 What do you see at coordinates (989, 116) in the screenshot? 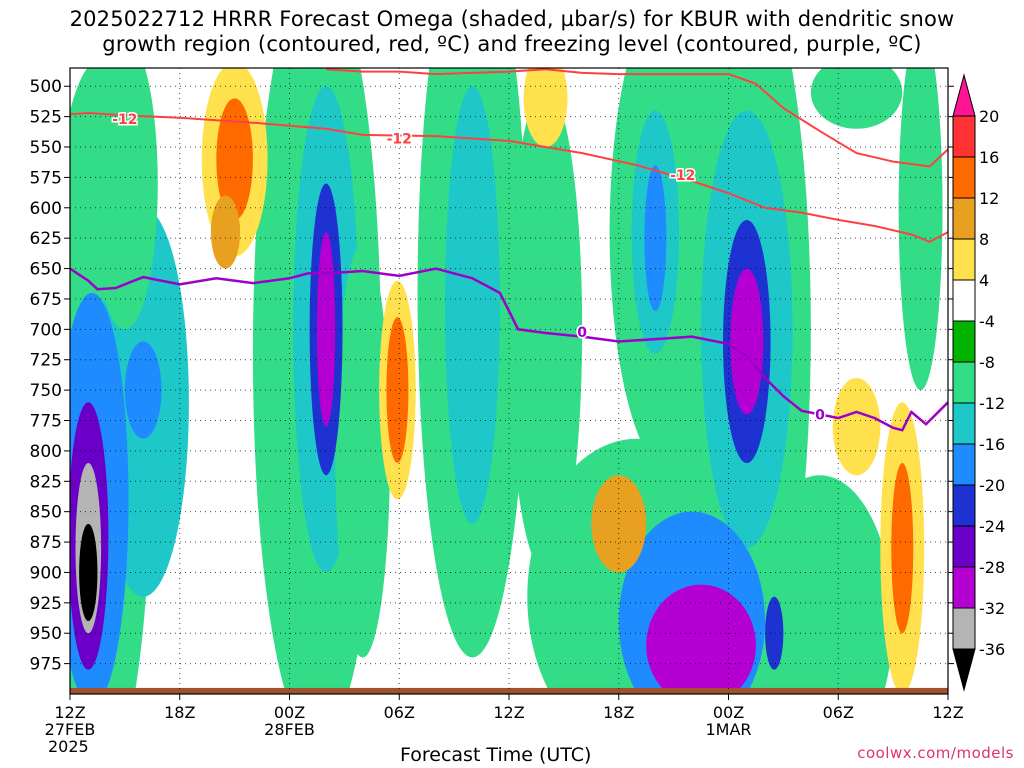
I see `colorbar-label: 20` at bounding box center [989, 116].